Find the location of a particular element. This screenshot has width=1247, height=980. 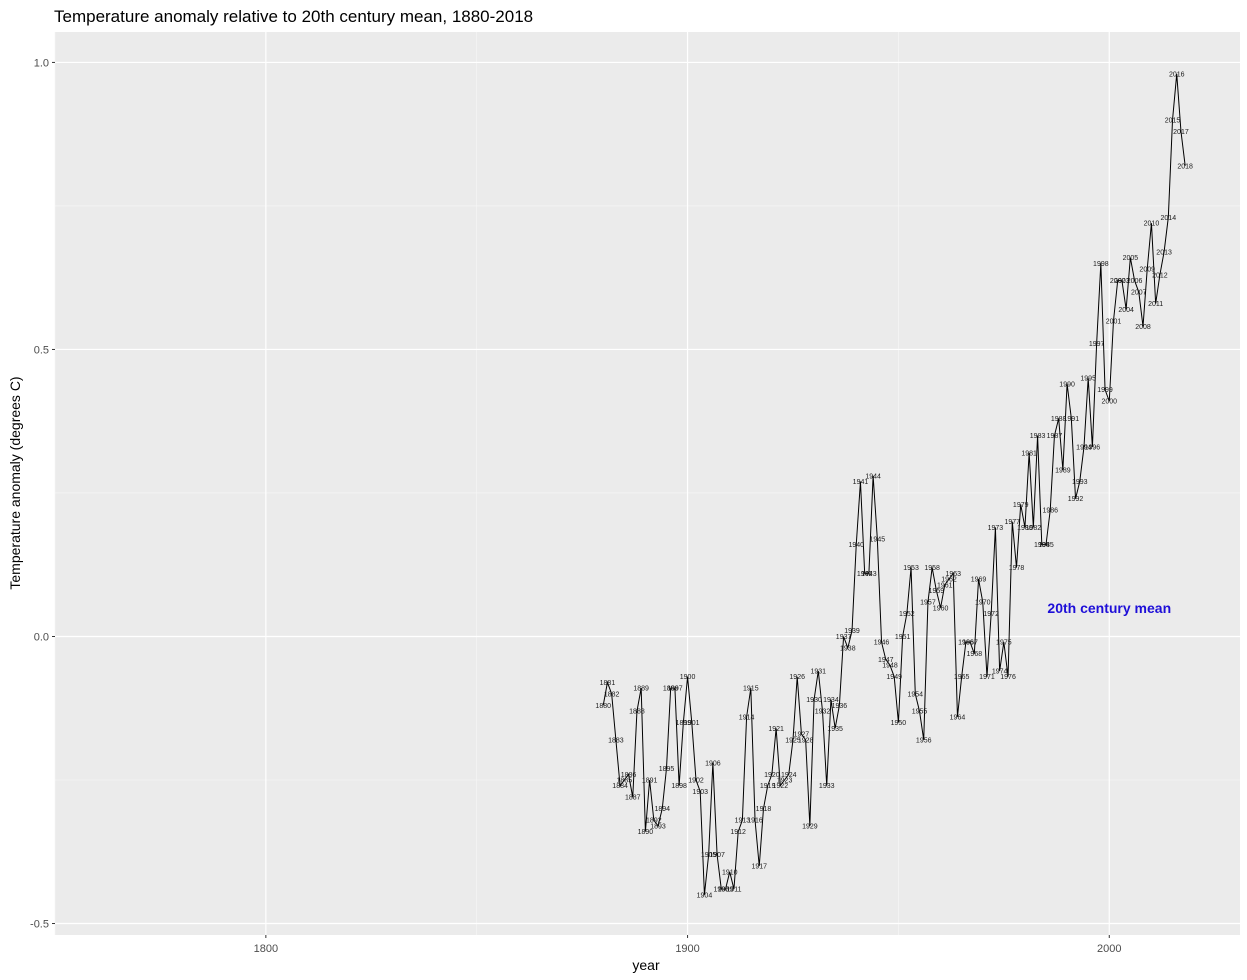

point-label: 1886 is located at coordinates (629, 775).